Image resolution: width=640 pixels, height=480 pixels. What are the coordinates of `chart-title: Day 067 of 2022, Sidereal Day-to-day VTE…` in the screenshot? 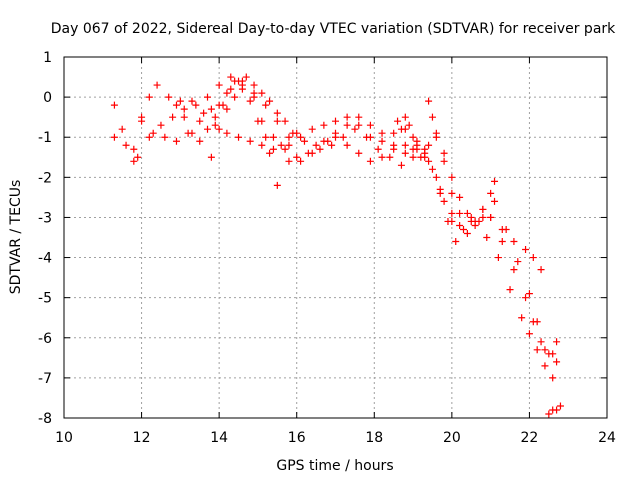 It's located at (333, 29).